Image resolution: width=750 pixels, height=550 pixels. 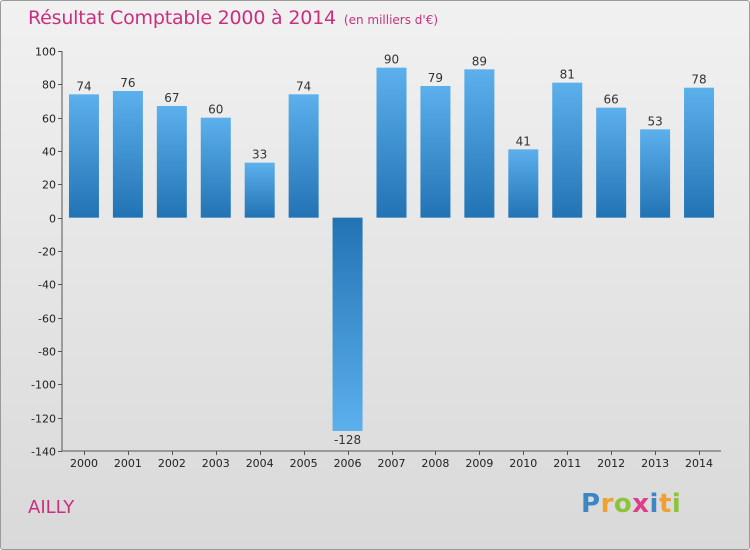 What do you see at coordinates (47, 252) in the screenshot?
I see `y-tick-label: -20` at bounding box center [47, 252].